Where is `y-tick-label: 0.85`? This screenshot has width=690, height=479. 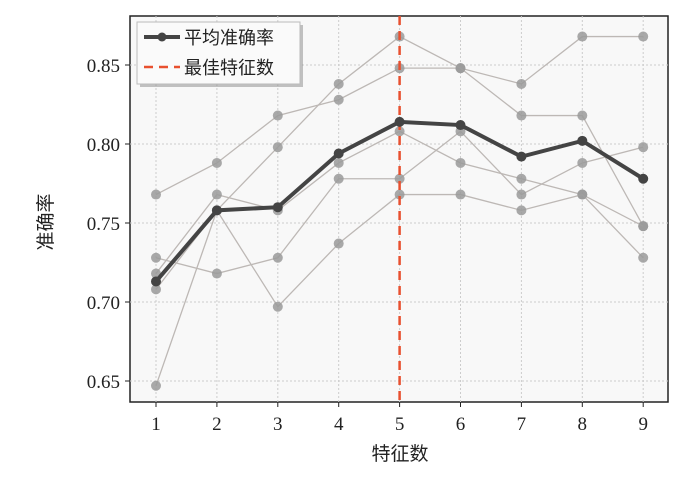
y-tick-label: 0.85 is located at coordinates (103, 66).